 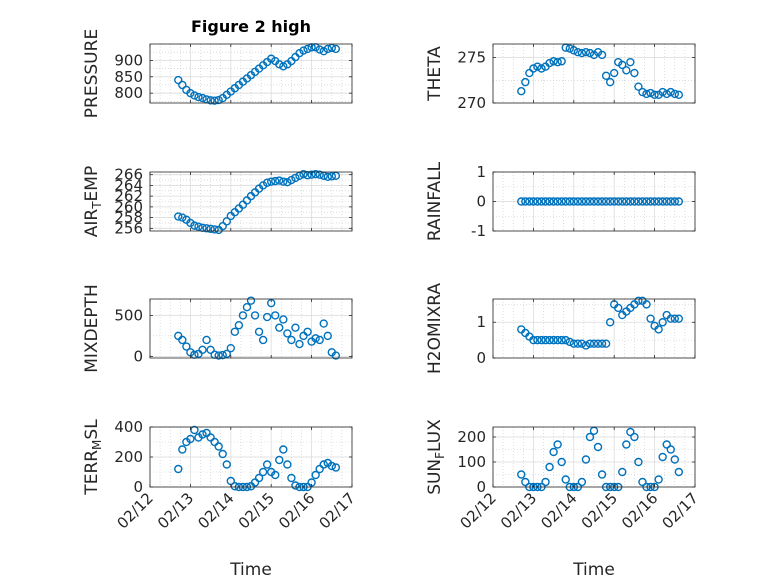 I want to click on y-tick-label: 100, so click(x=471, y=462).